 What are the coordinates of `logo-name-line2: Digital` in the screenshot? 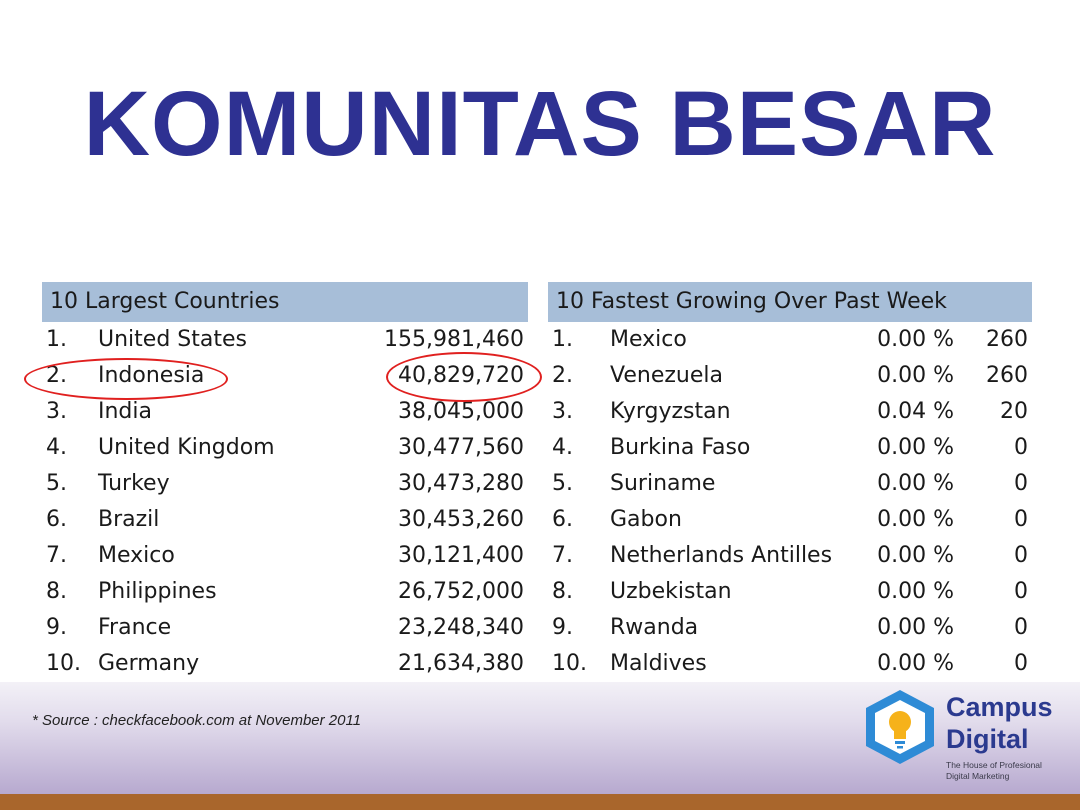 It's located at (987, 739).